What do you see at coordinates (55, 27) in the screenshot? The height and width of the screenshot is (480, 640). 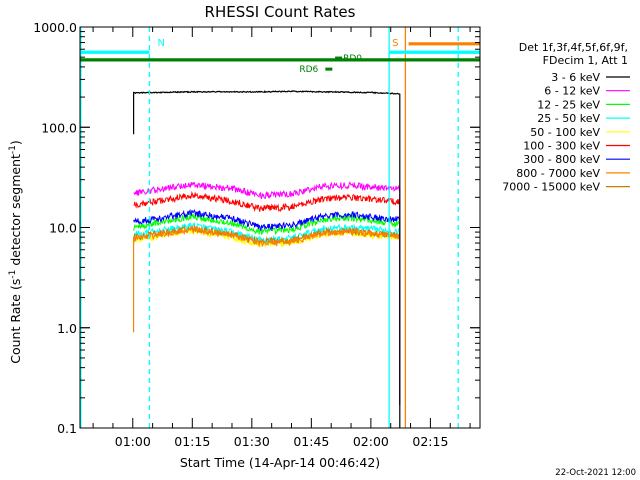 I see `y-tick-label-1000.0: 1000.0` at bounding box center [55, 27].